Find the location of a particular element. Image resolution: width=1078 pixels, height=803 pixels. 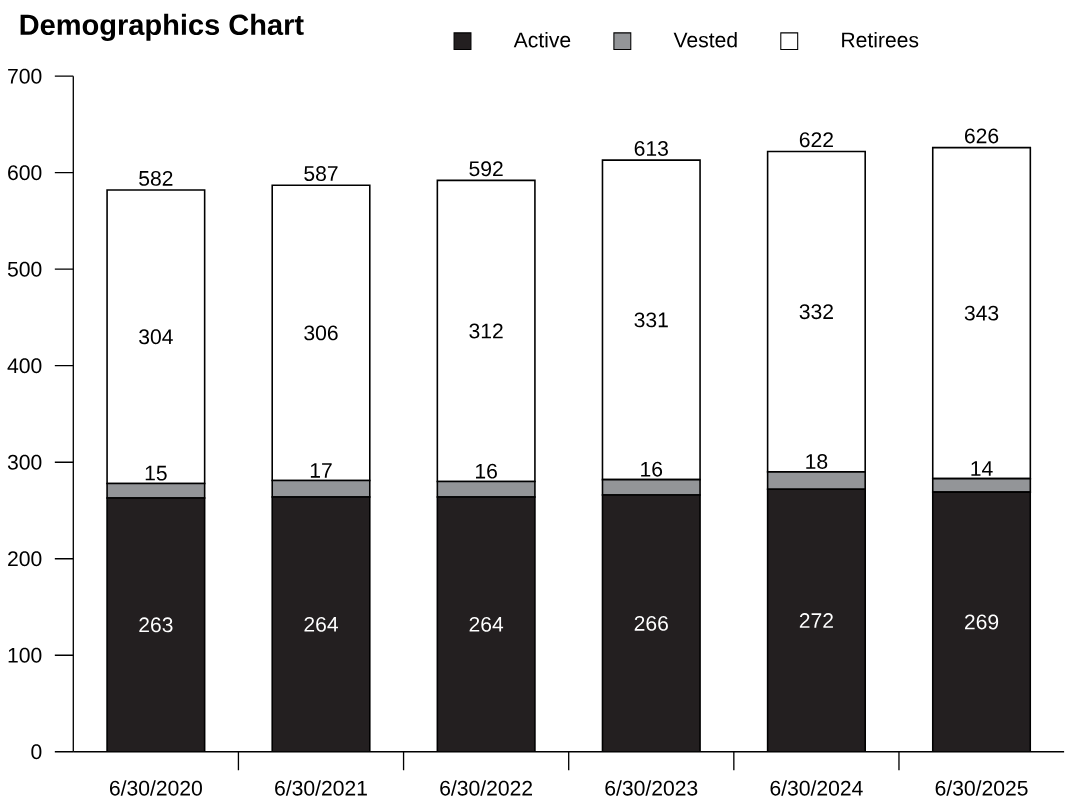

y-tick-label: 200 is located at coordinates (25, 559).